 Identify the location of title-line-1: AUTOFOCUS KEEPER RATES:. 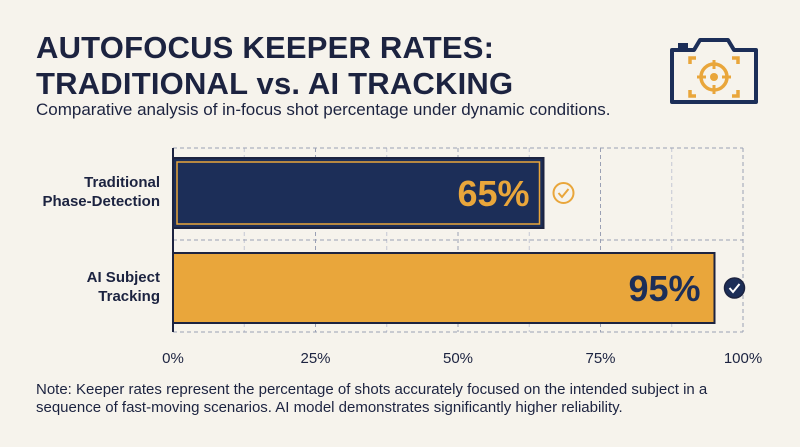
(265, 47).